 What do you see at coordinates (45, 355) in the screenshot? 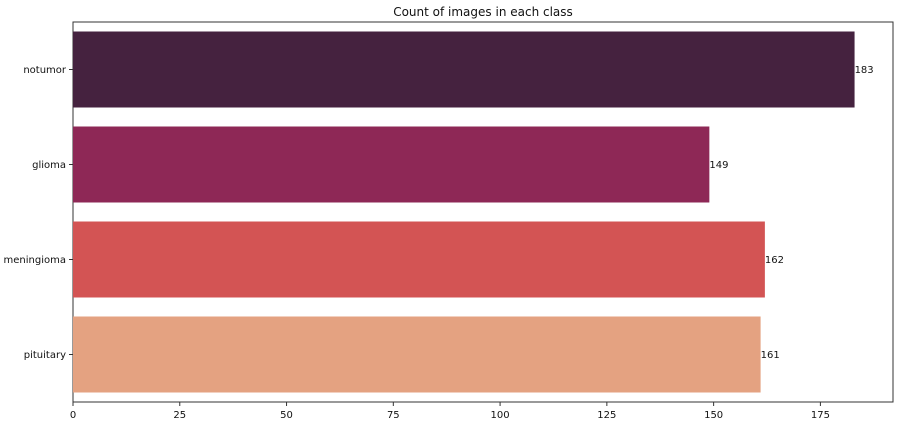
I see `y-tick-label: pituitary` at bounding box center [45, 355].